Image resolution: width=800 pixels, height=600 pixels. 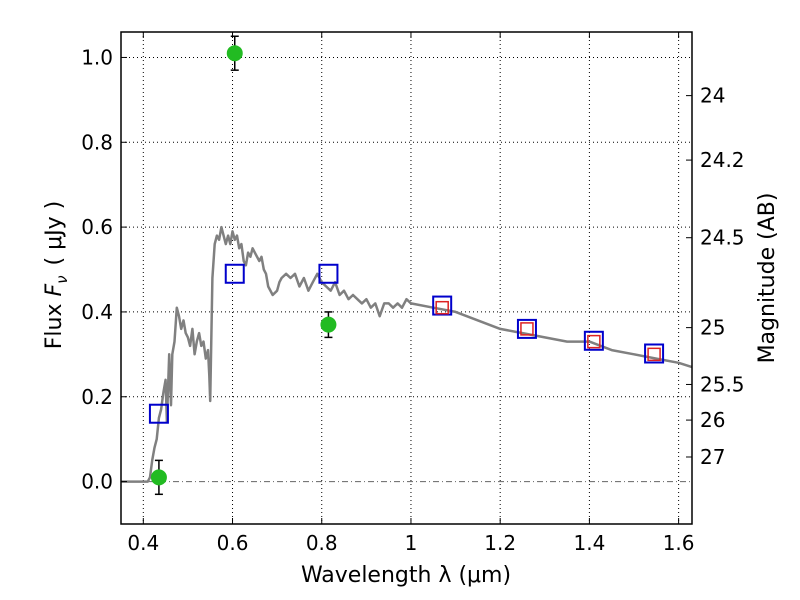 What do you see at coordinates (722, 276) in the screenshot?
I see `y2-tick-labels: 24 24.2 24.5 25 25.5 26 27` at bounding box center [722, 276].